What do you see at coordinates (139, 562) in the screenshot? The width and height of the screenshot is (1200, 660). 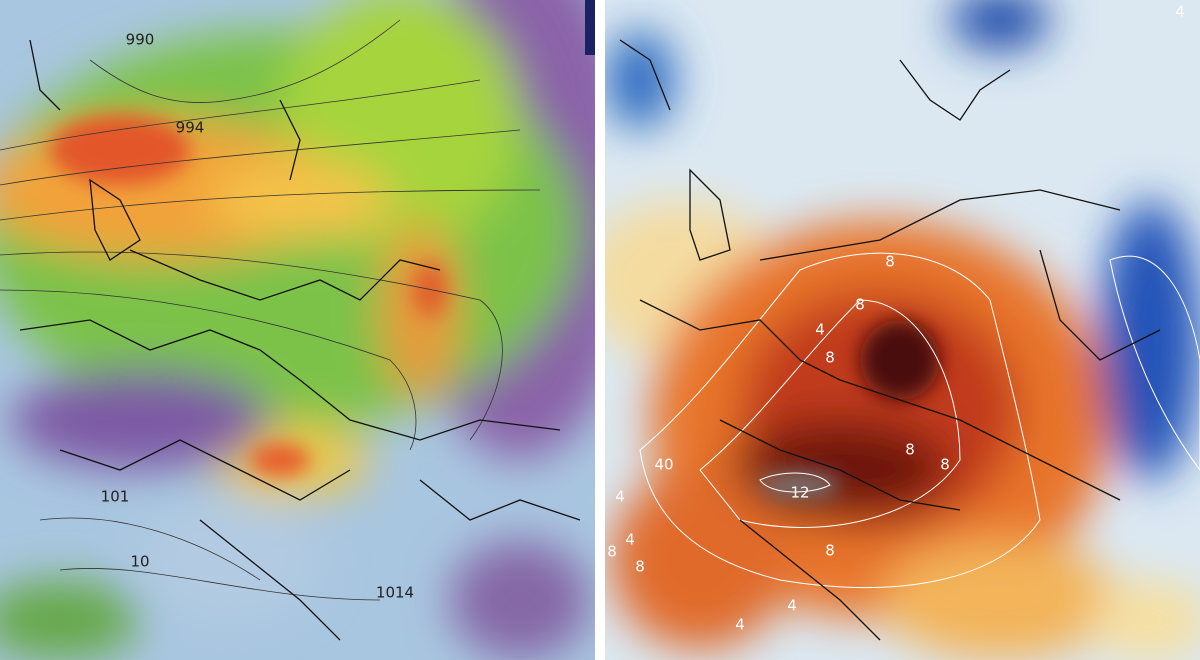 I see `contour-label: 10` at bounding box center [139, 562].